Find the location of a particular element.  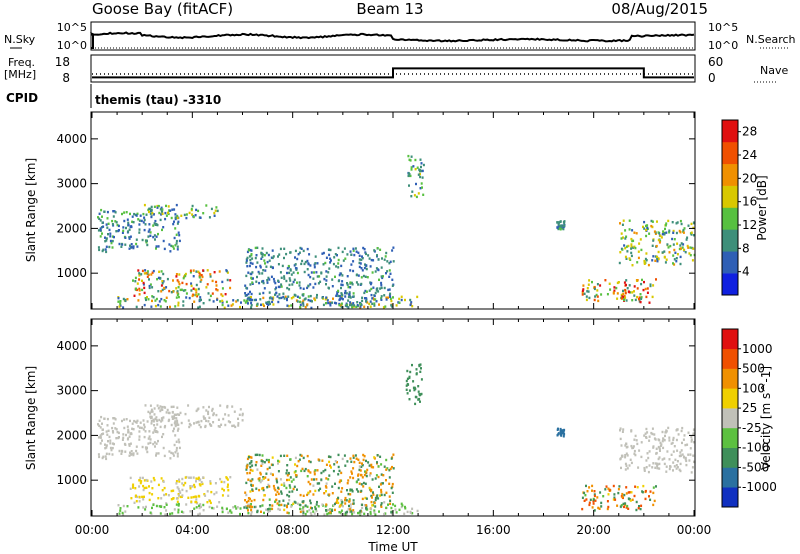

nsky-tick-top: 10^5 is located at coordinates (72, 27).